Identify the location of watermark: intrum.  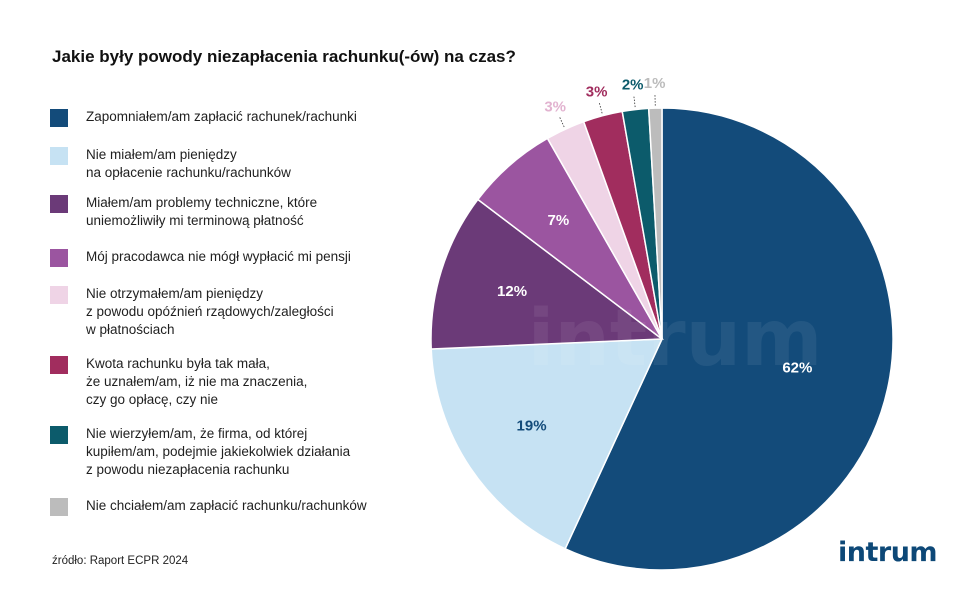
(675, 339).